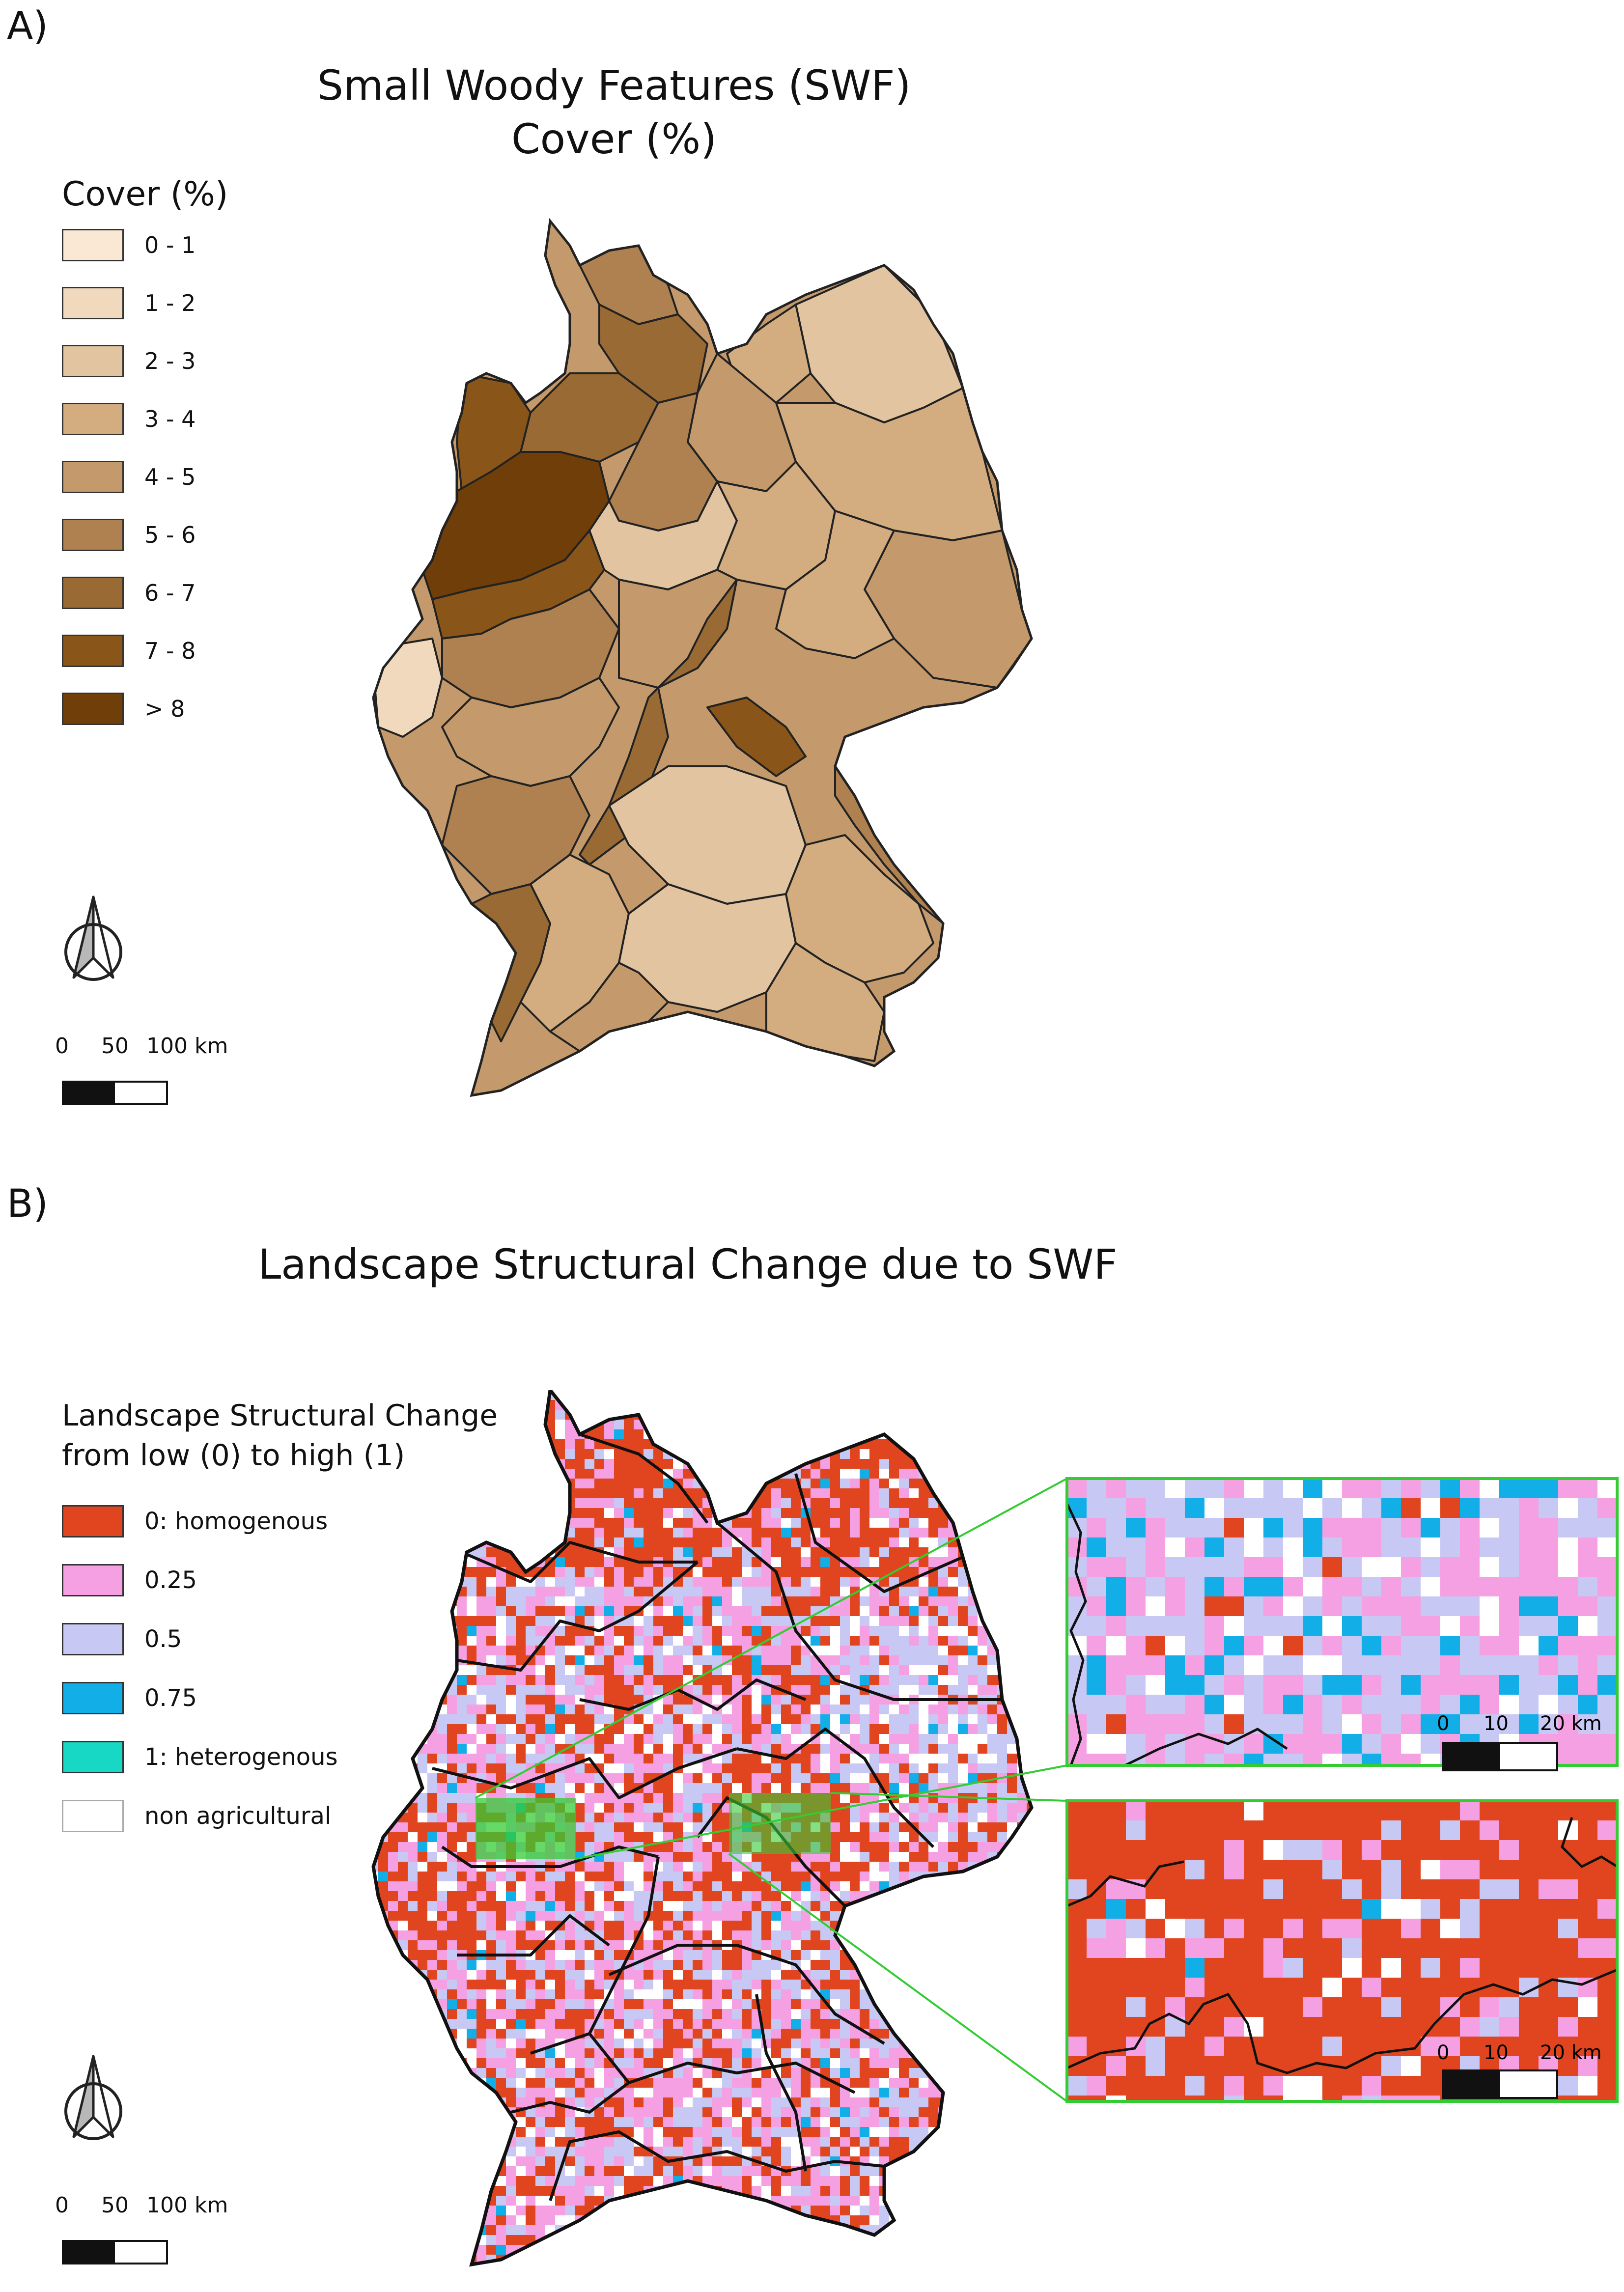  Describe the element at coordinates (129, 419) in the screenshot. I see `legend-a-item: 3 - 4` at that location.